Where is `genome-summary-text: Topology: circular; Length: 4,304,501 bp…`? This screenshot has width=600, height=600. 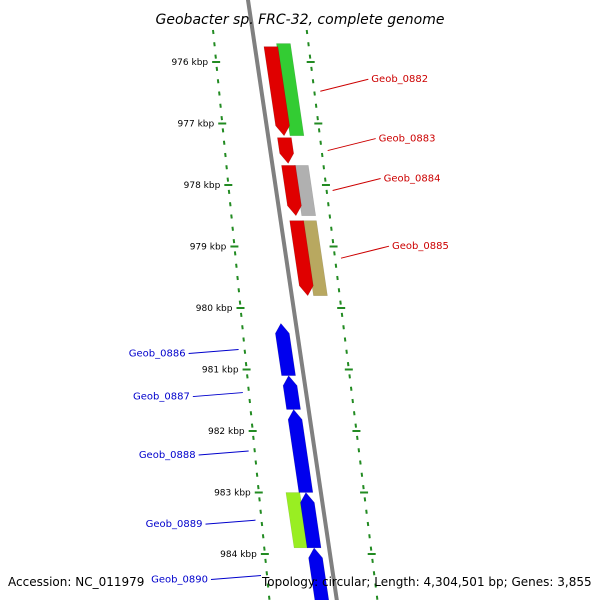 genome-summary-text: Topology: circular; Length: 4,304,501 bp… is located at coordinates (427, 582).